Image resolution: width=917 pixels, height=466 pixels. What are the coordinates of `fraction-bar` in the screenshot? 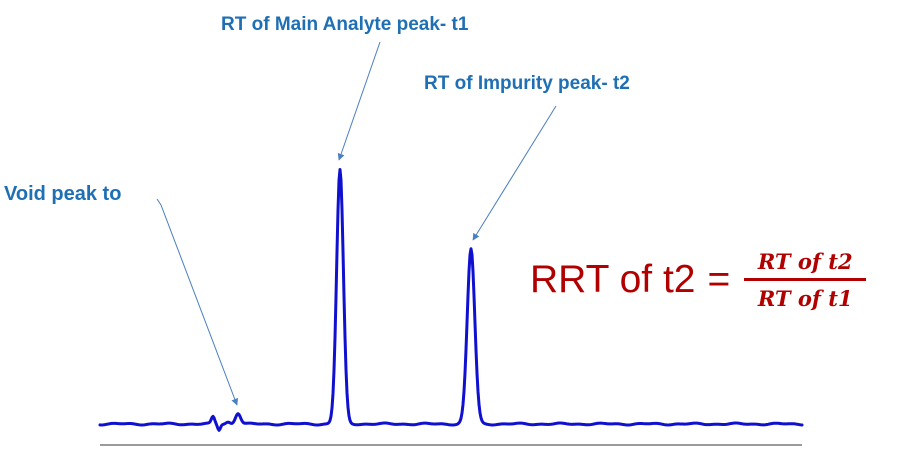 It's located at (805, 279).